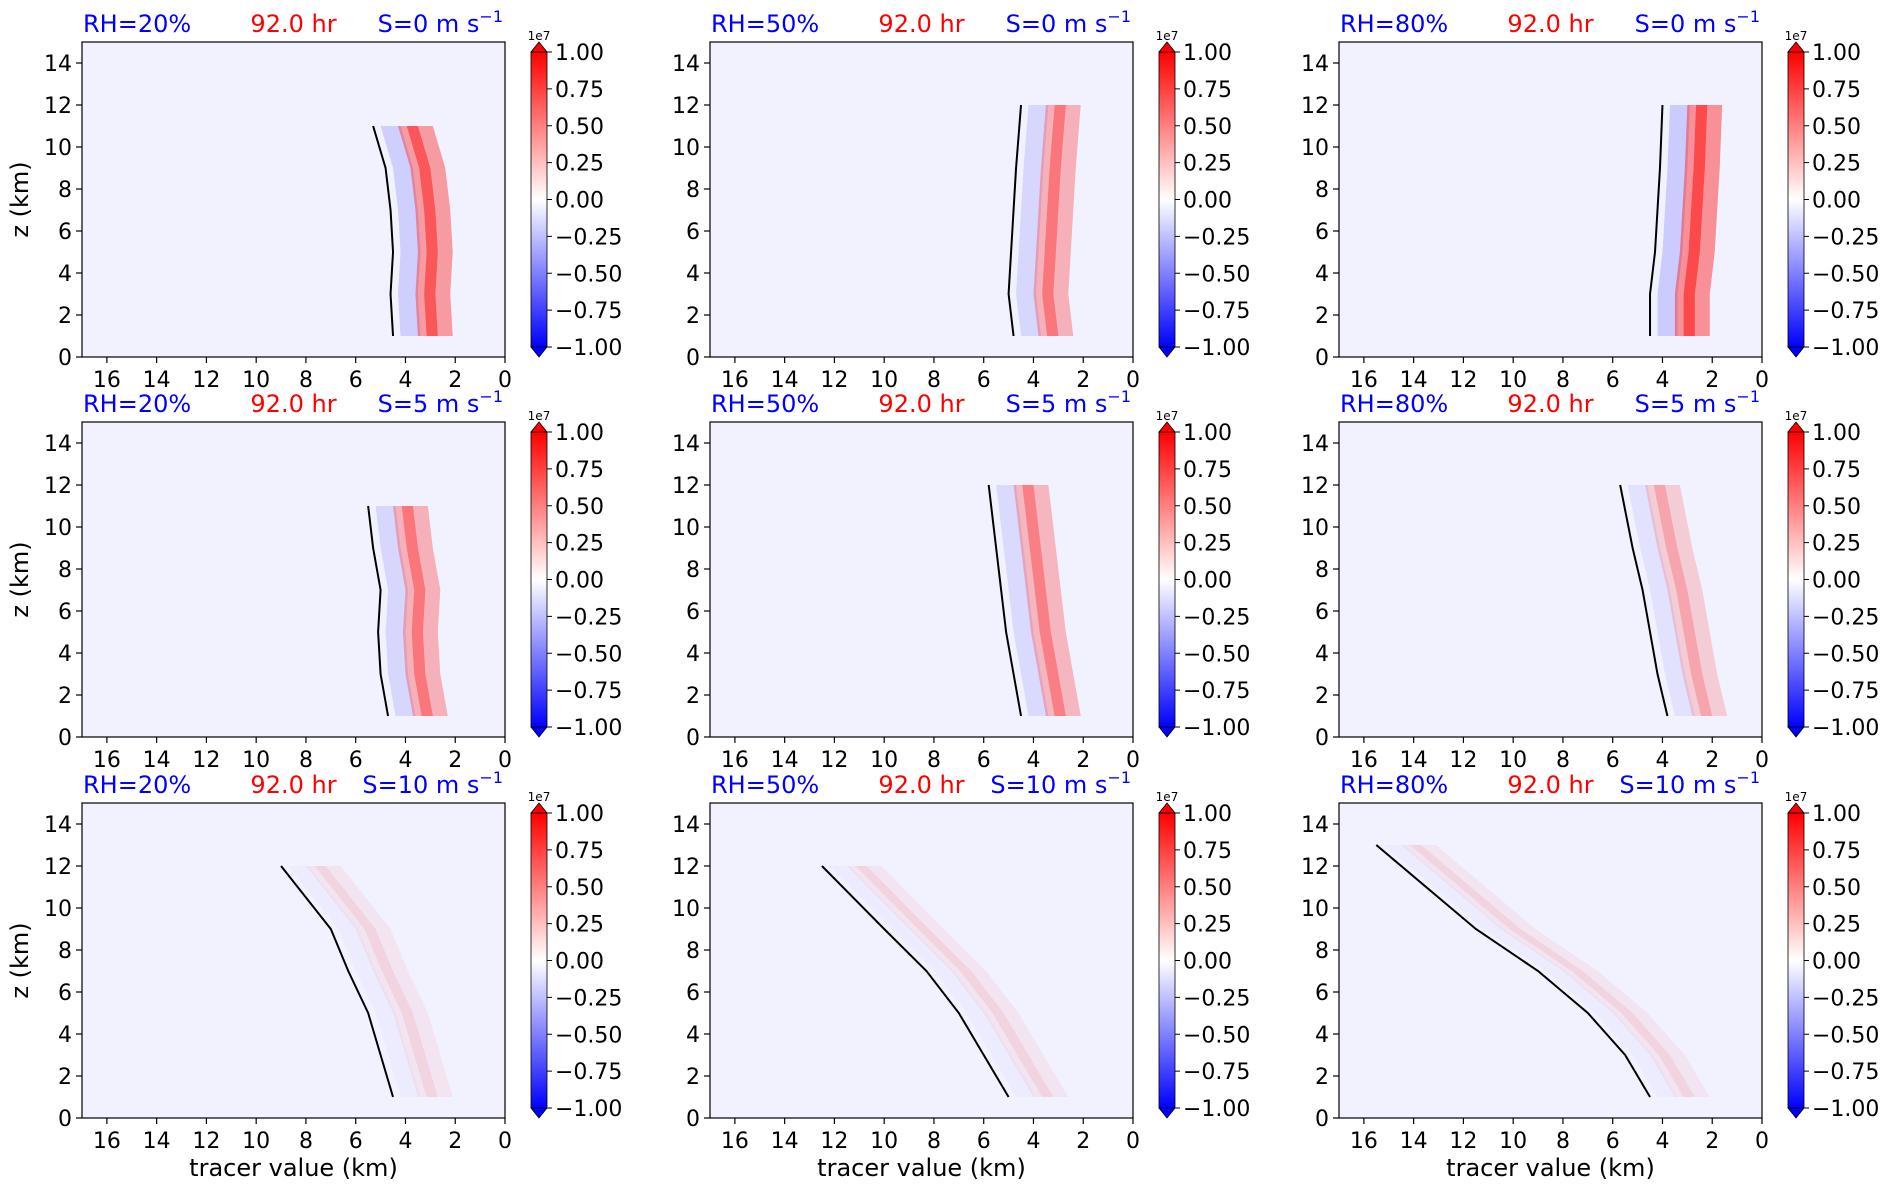 This screenshot has height=1191, width=1895. What do you see at coordinates (1167, 352) in the screenshot?
I see `colorbar-extend-bottom` at bounding box center [1167, 352].